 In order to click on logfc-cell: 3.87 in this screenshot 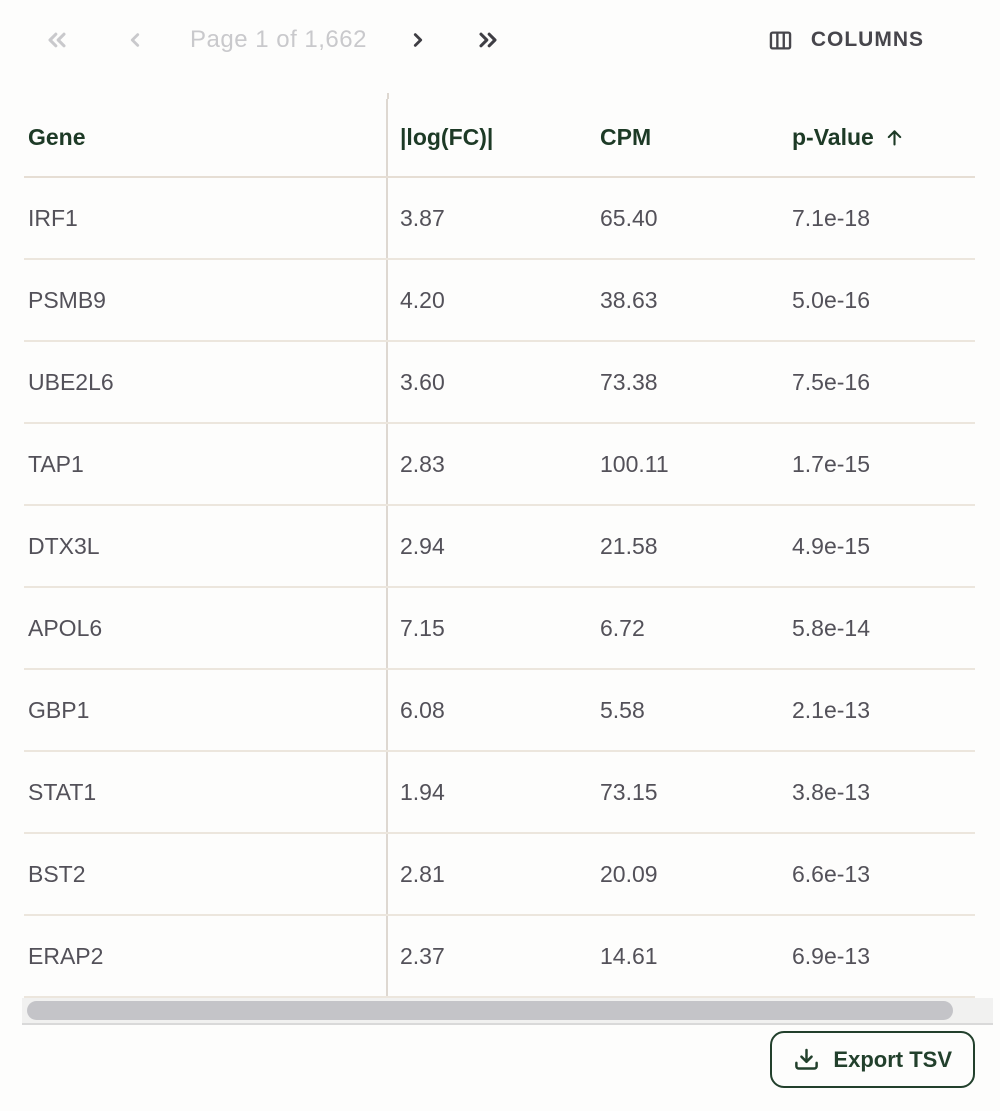, I will do `click(489, 218)`.